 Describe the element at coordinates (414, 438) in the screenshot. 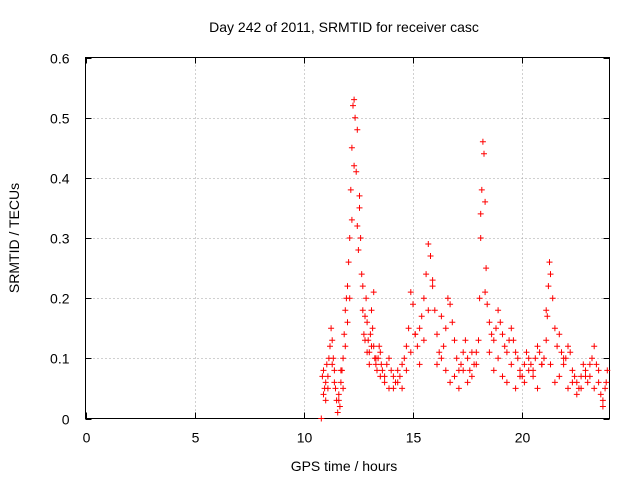

I see `x-tick-label: 15` at that location.